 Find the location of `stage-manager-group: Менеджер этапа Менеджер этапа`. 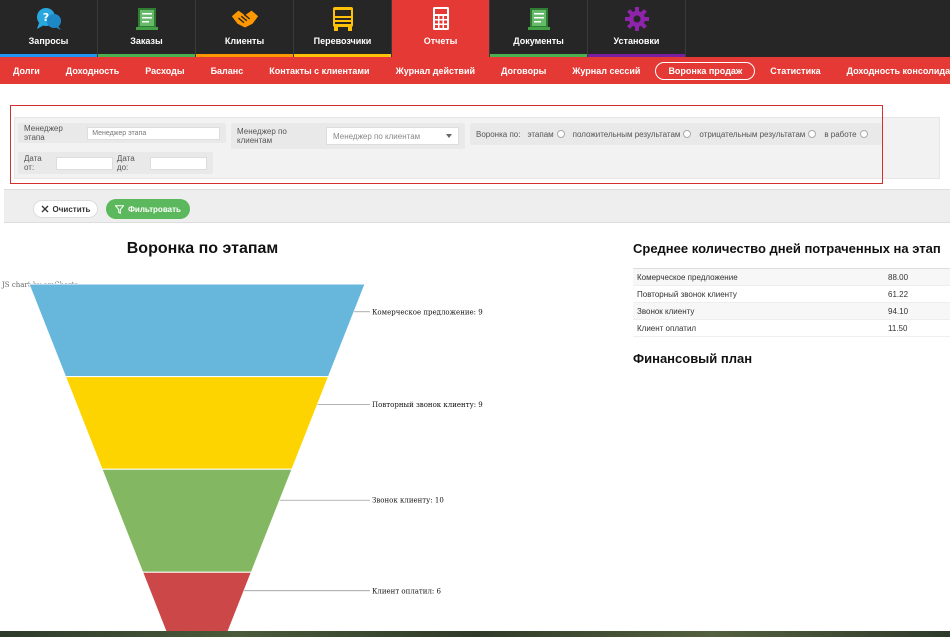

stage-manager-group: Менеджер этапа Менеджер этапа is located at coordinates (122, 133).